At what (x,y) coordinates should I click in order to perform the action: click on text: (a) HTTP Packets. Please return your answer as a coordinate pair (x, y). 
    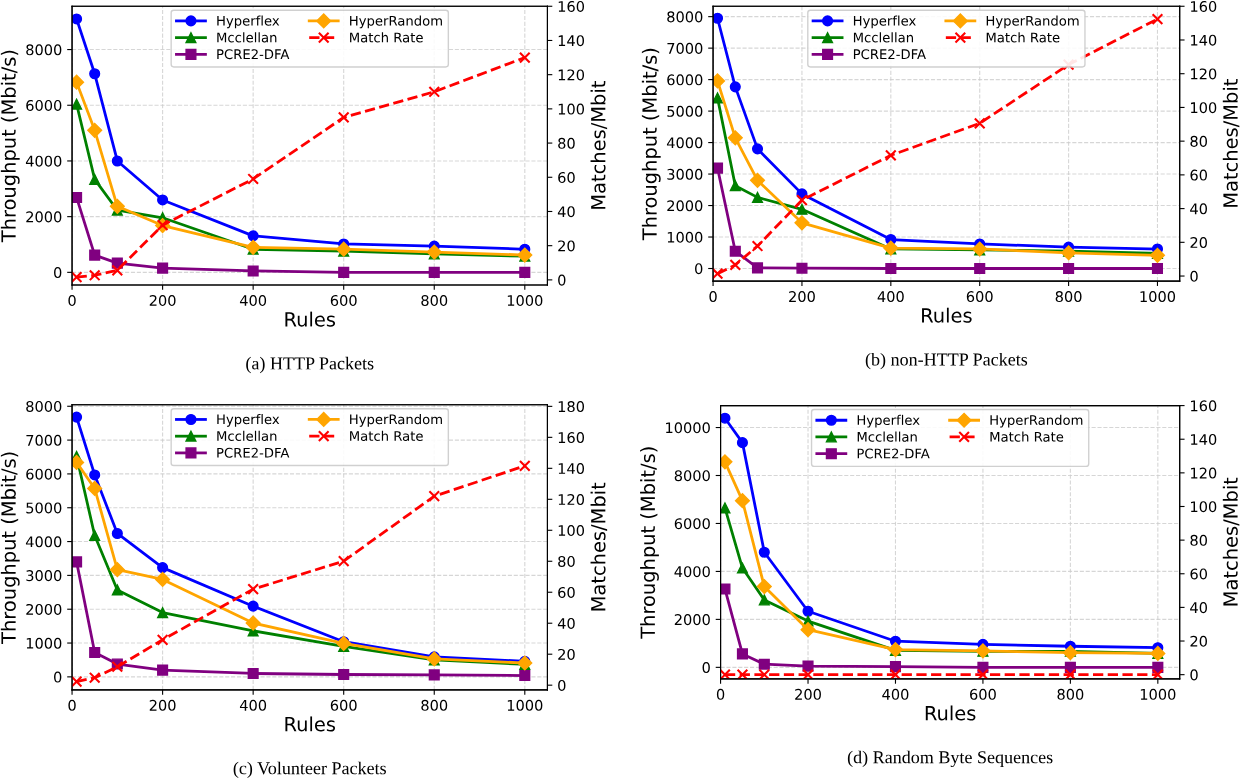
    Looking at the image, I should click on (310, 365).